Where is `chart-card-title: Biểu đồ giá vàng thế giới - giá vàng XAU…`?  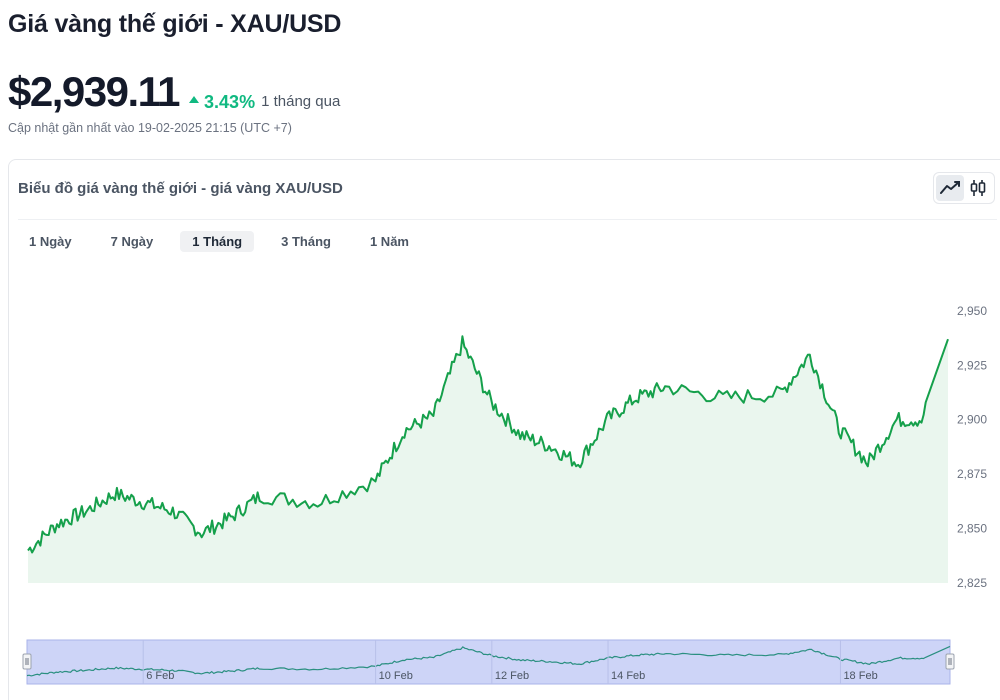 chart-card-title: Biểu đồ giá vàng thế giới - giá vàng XAU… is located at coordinates (180, 188).